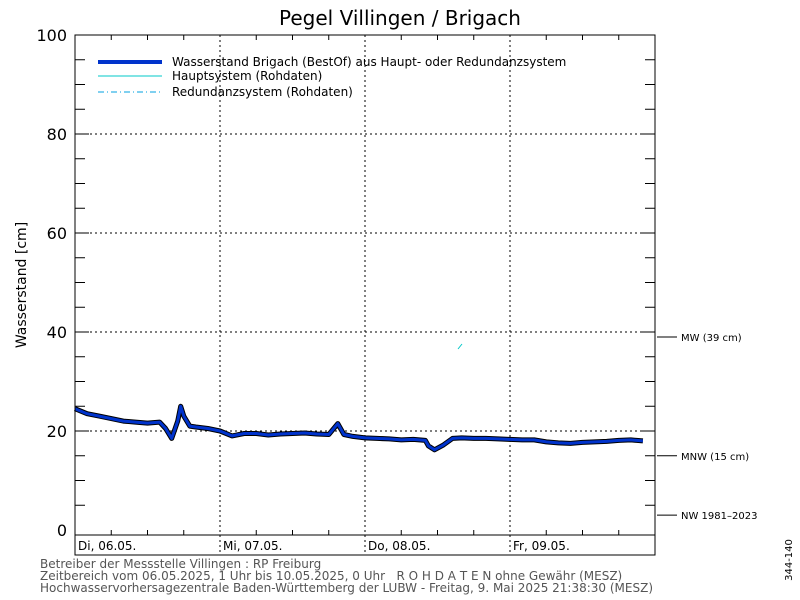  Describe the element at coordinates (400, 18) in the screenshot. I see `chart-title: Pegel Villingen / Brigach` at that location.